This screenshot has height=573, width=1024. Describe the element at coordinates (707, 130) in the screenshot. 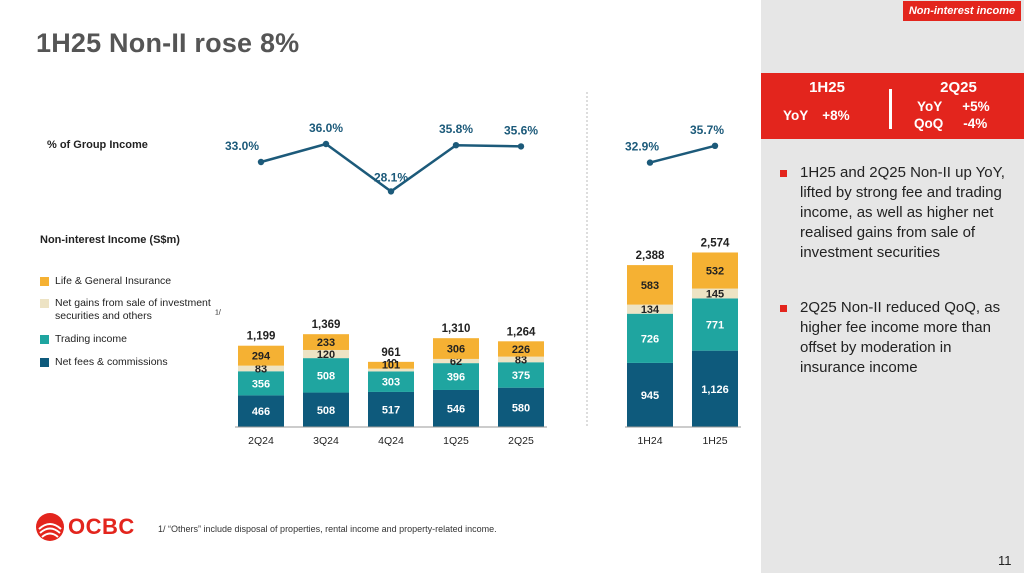

I see `line-label-1H25: 35.7%` at that location.